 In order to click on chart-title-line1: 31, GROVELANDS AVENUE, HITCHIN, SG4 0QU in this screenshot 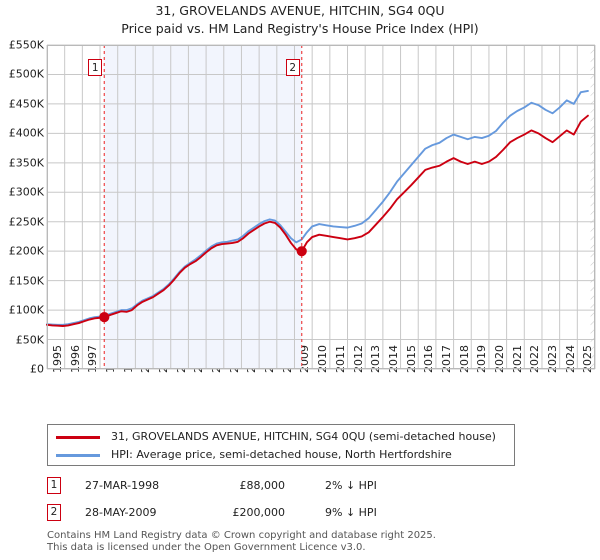, I will do `click(300, 10)`.